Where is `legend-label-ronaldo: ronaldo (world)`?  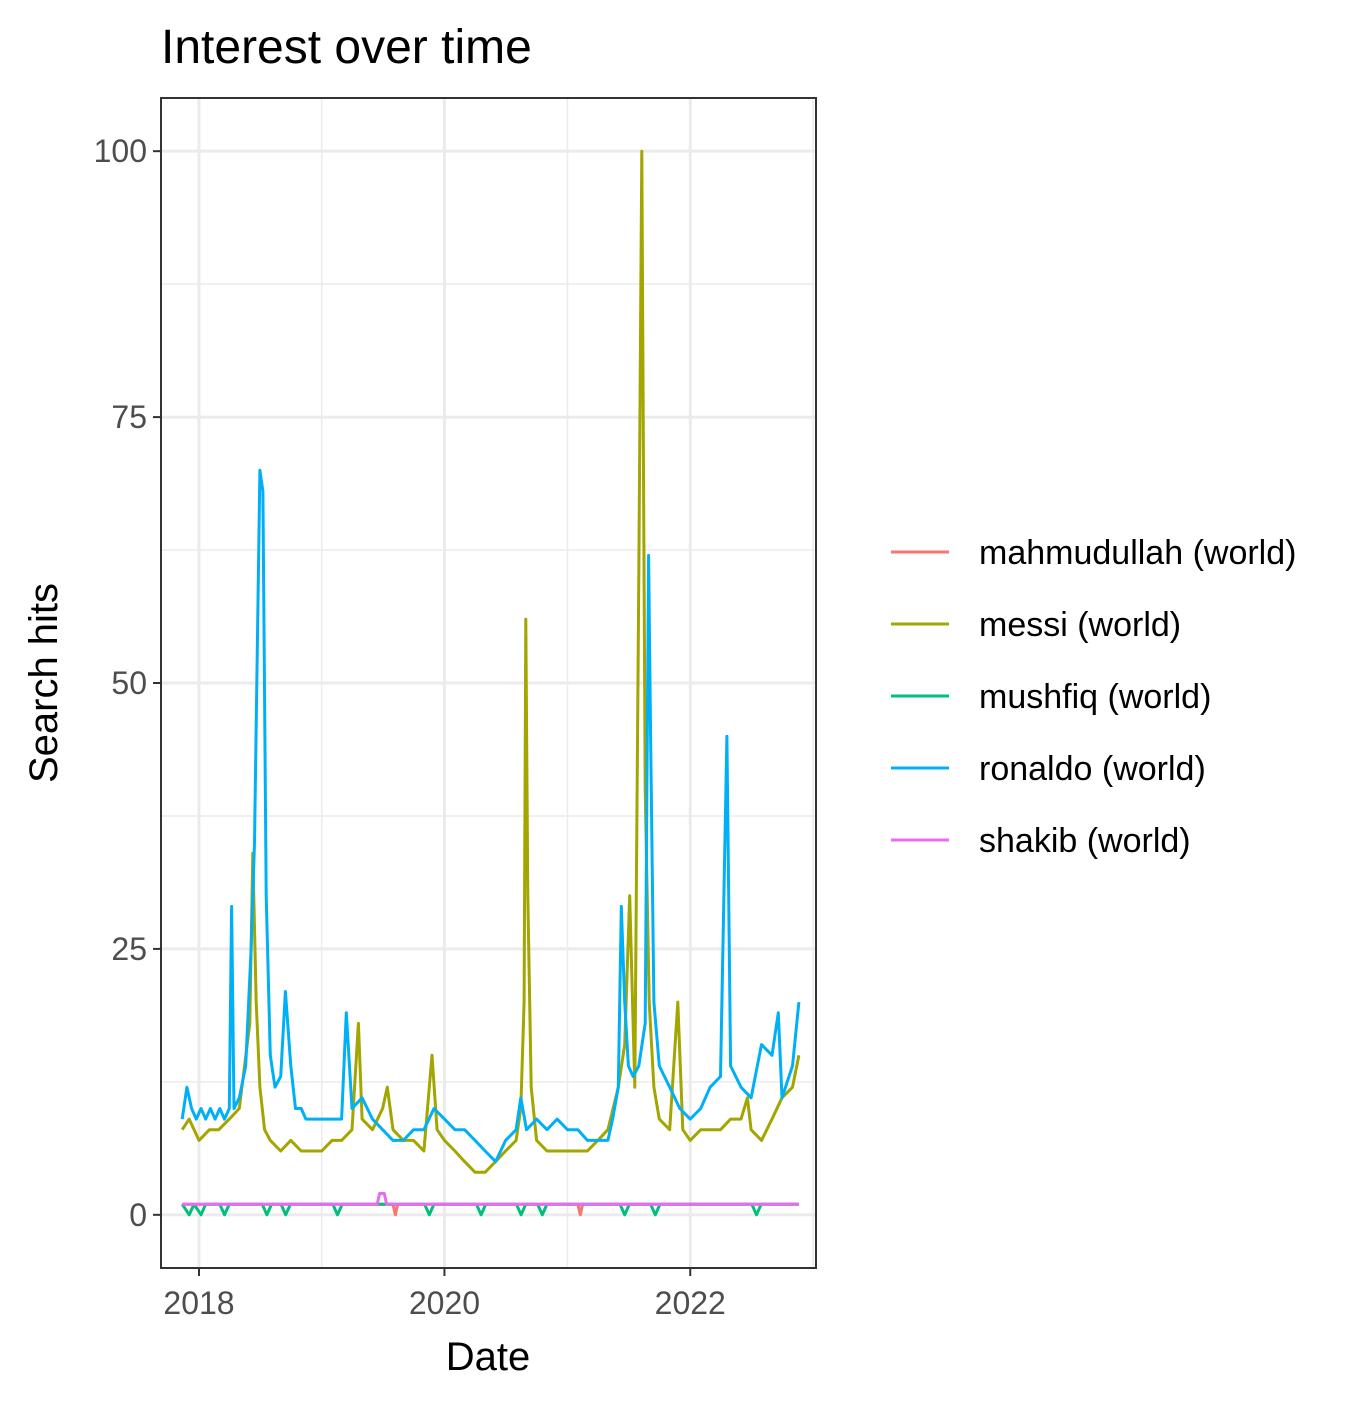 legend-label-ronaldo: ronaldo (world) is located at coordinates (1092, 769).